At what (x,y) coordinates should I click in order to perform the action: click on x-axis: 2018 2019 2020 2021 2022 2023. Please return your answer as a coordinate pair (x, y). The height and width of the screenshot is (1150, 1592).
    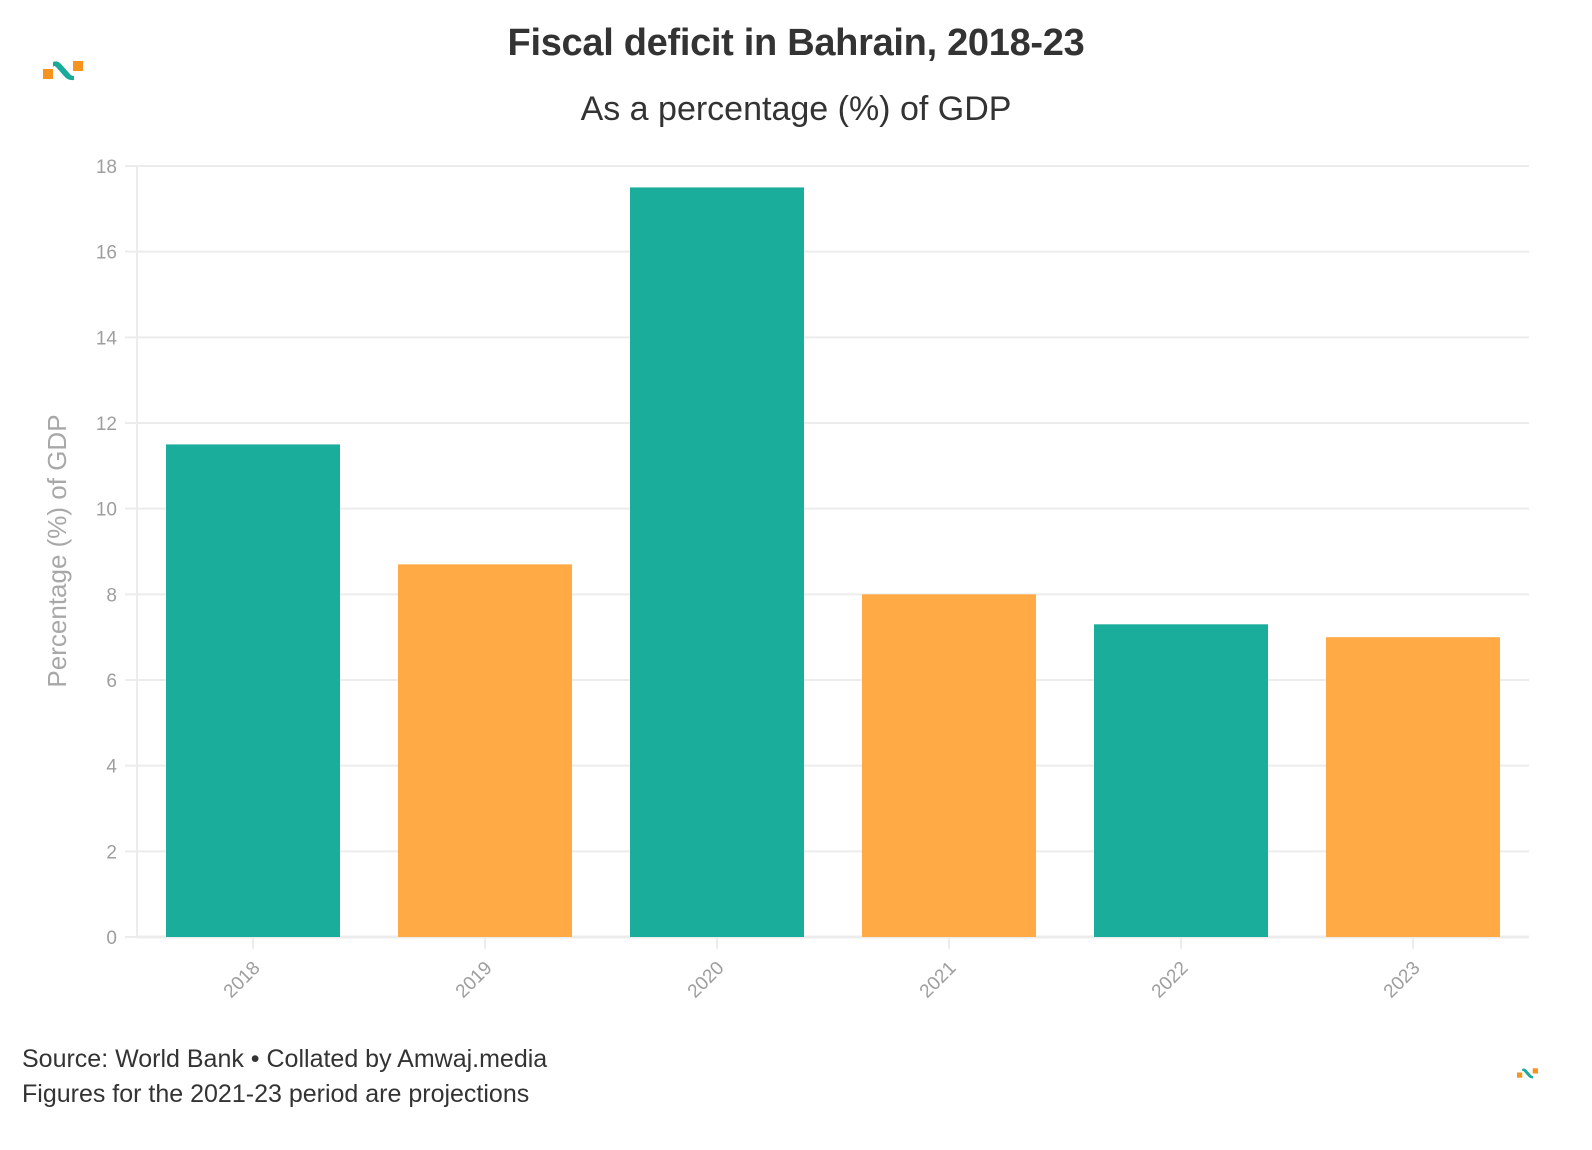
    Looking at the image, I should click on (822, 969).